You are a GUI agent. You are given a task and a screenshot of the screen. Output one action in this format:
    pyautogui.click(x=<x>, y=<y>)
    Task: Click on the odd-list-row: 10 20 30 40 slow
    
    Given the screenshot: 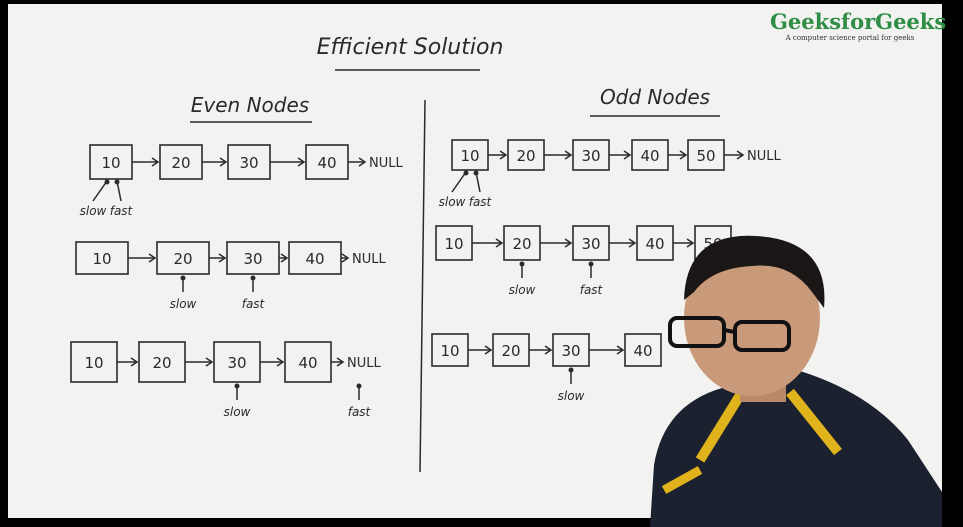 What is the action you would take?
    pyautogui.click(x=546, y=368)
    